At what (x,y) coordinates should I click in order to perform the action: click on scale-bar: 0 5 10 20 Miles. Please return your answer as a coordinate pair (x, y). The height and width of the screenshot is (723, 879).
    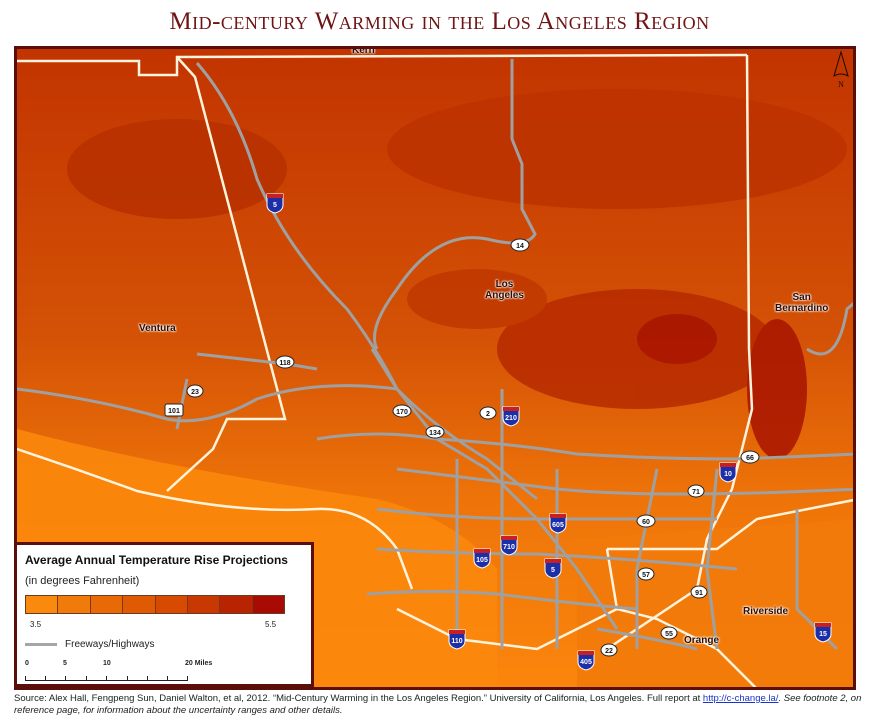
    Looking at the image, I should click on (164, 671).